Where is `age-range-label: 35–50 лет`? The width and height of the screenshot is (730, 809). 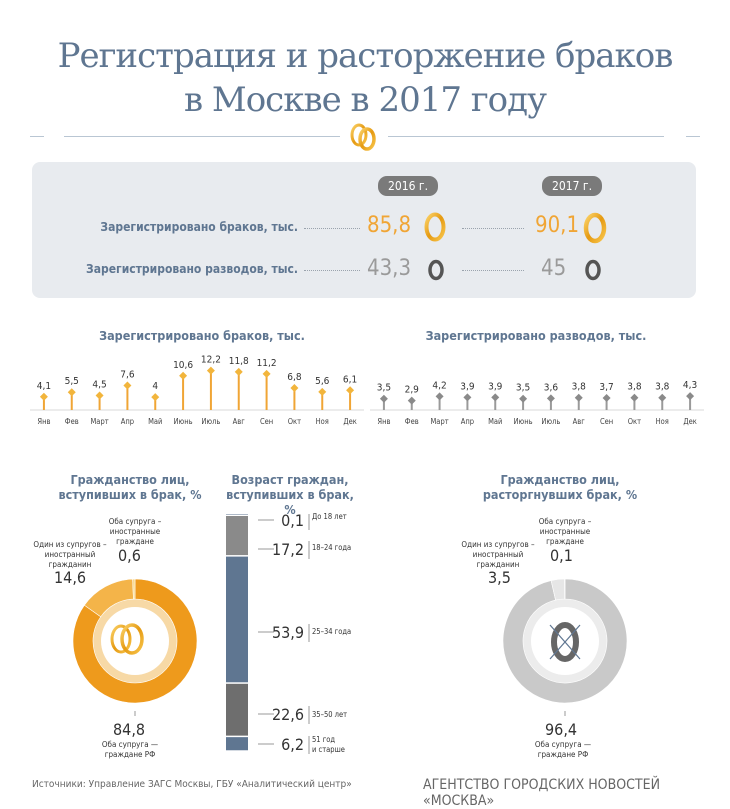 age-range-label: 35–50 лет is located at coordinates (329, 714).